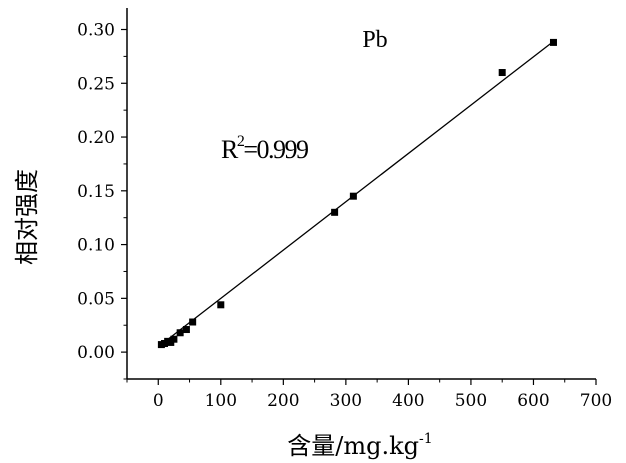 The width and height of the screenshot is (626, 463). Describe the element at coordinates (221, 401) in the screenshot. I see `x-tick-label: 100` at that location.